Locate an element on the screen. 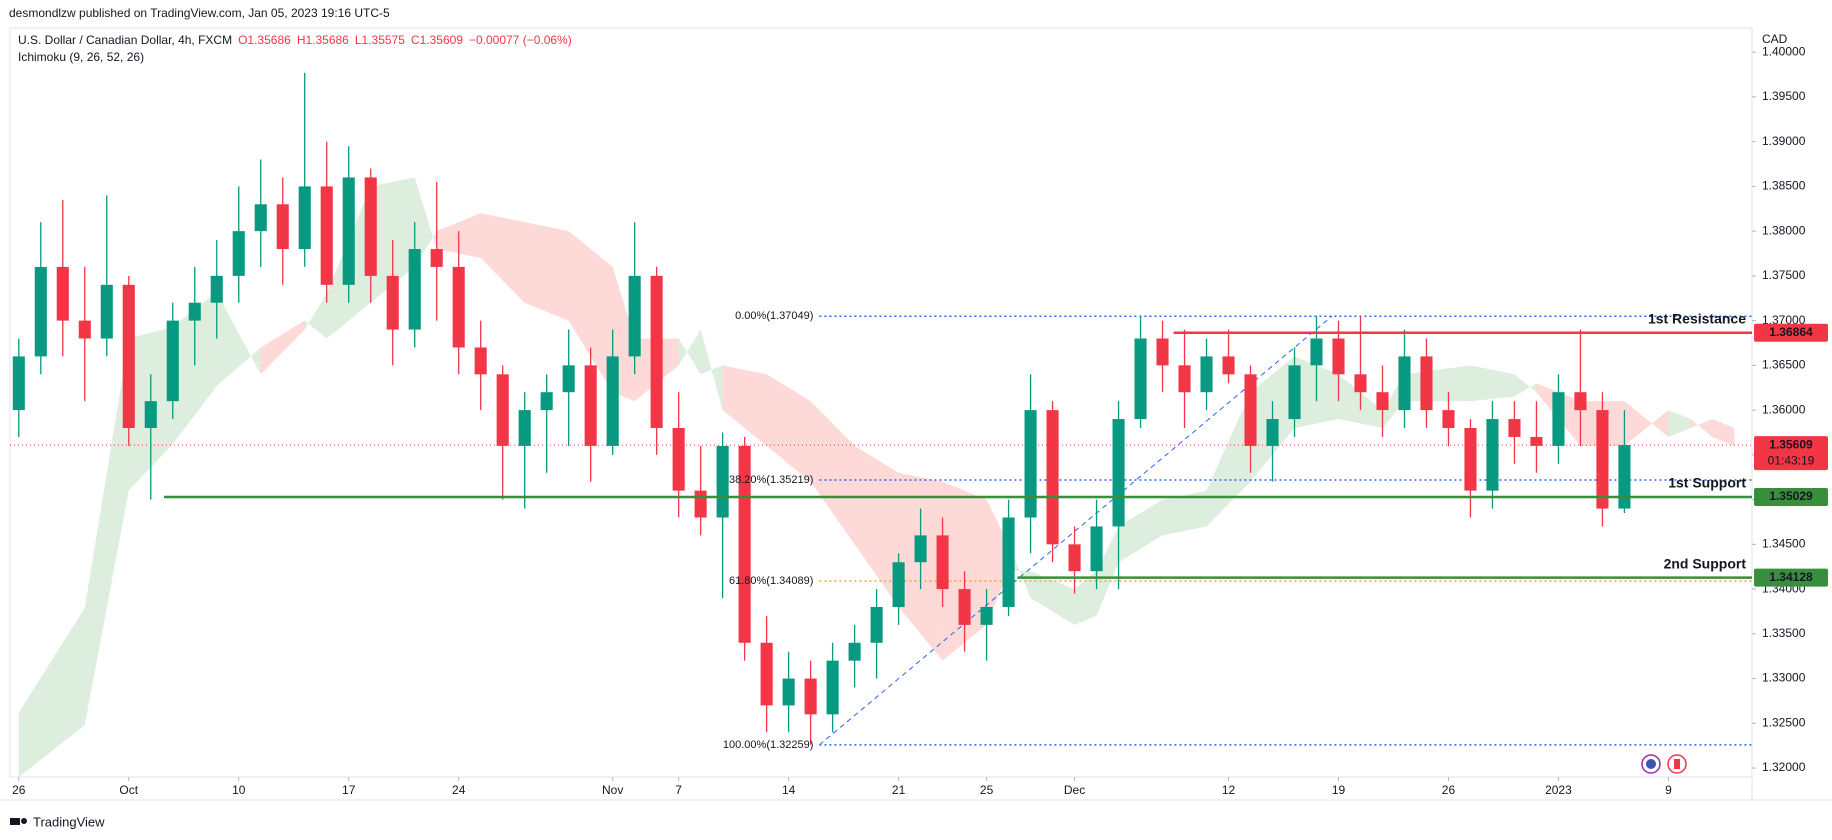 The width and height of the screenshot is (1832, 840). last-price-tag is located at coordinates (1791, 453).